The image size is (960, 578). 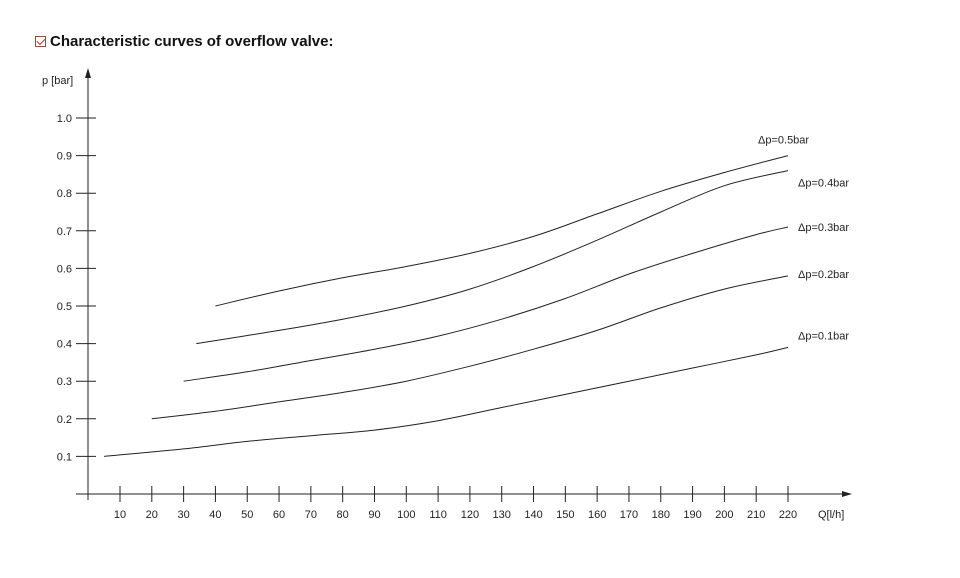 I want to click on series-label: Δp=0.4bar, so click(x=823, y=184).